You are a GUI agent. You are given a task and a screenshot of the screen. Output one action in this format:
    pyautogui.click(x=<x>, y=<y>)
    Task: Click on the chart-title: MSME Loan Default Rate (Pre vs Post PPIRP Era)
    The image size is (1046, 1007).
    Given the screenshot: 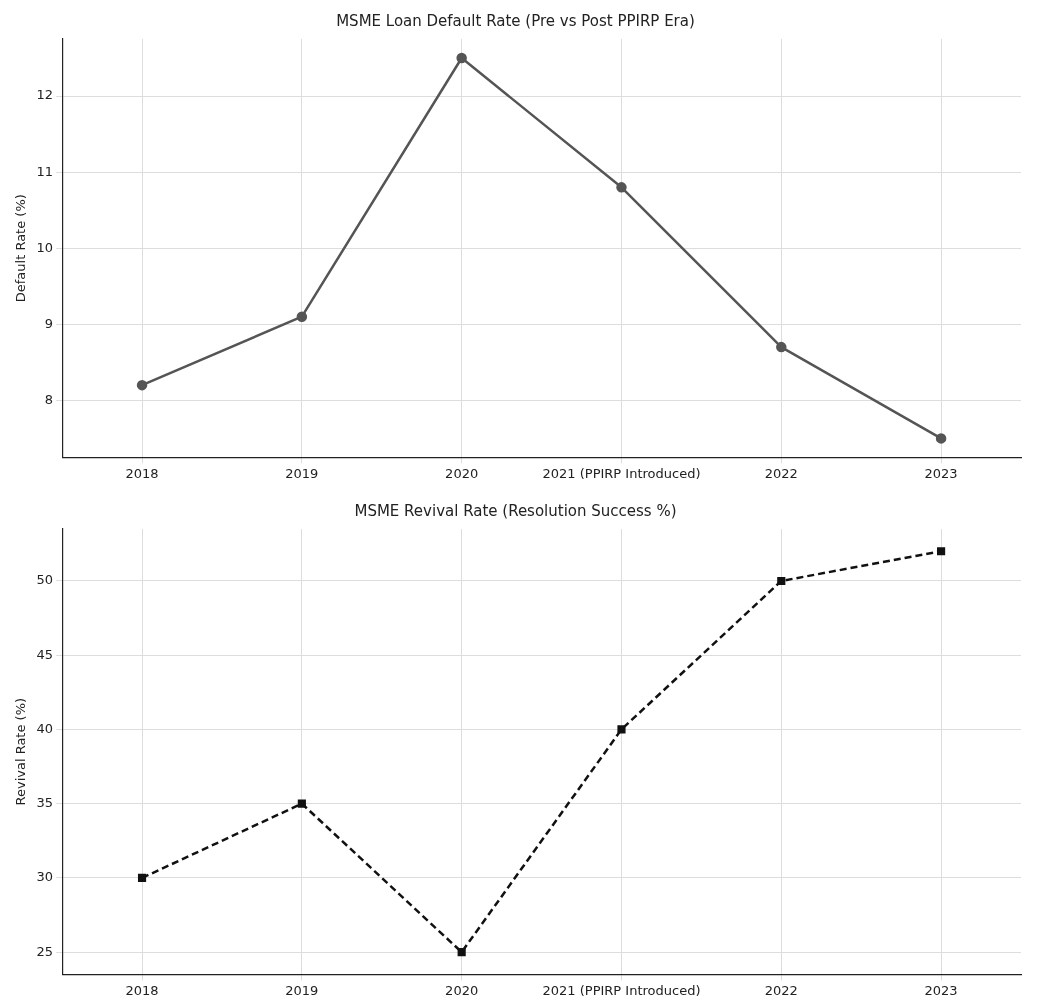 What is the action you would take?
    pyautogui.click(x=515, y=20)
    